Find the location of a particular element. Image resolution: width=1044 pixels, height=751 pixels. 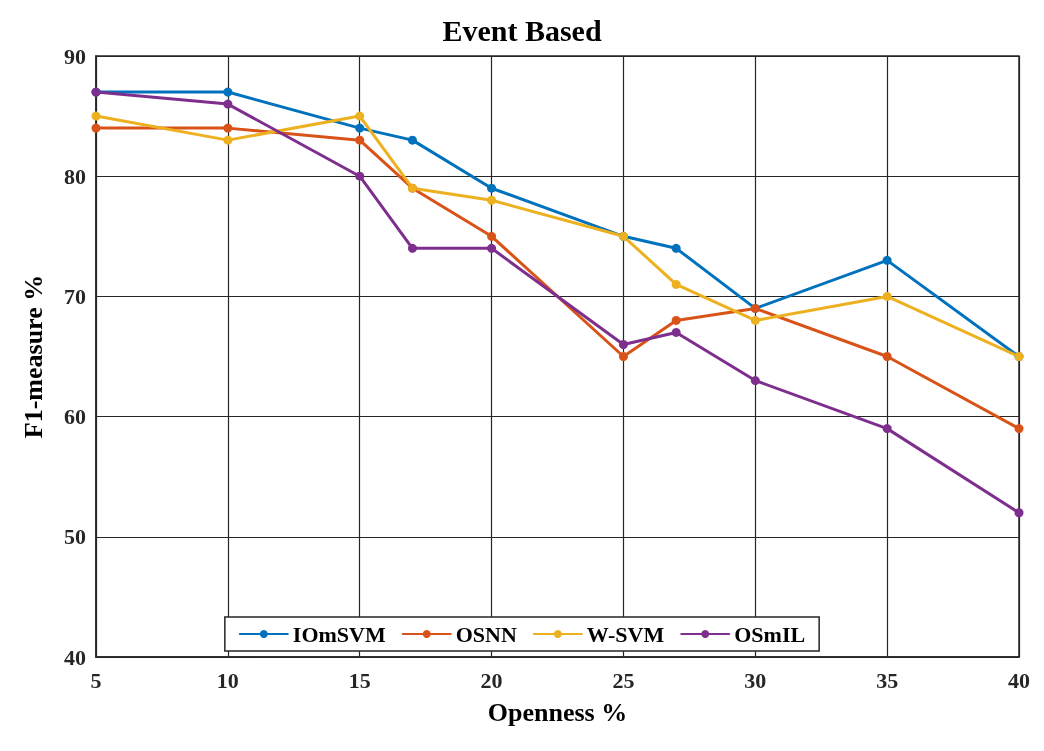

y-tick-label: 80 is located at coordinates (75, 176).